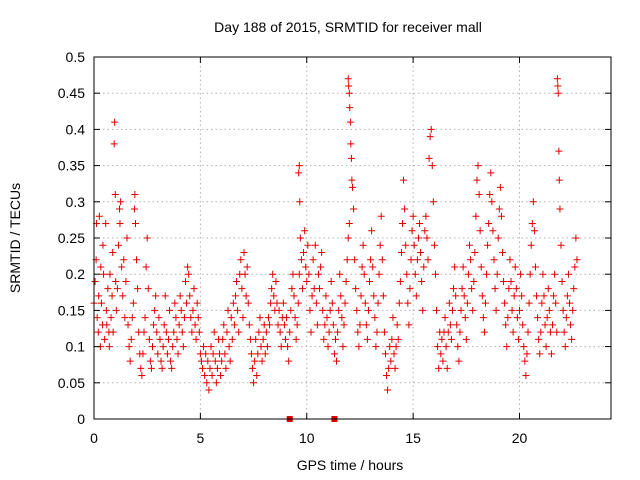  I want to click on y-tick-label: 0.1, so click(76, 347).